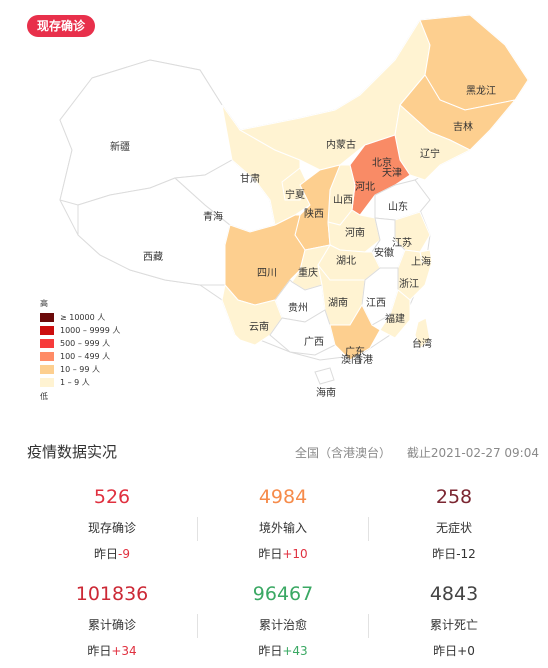 The height and width of the screenshot is (668, 548). Describe the element at coordinates (85, 356) in the screenshot. I see `legend-label: 100 – 499 人` at that location.